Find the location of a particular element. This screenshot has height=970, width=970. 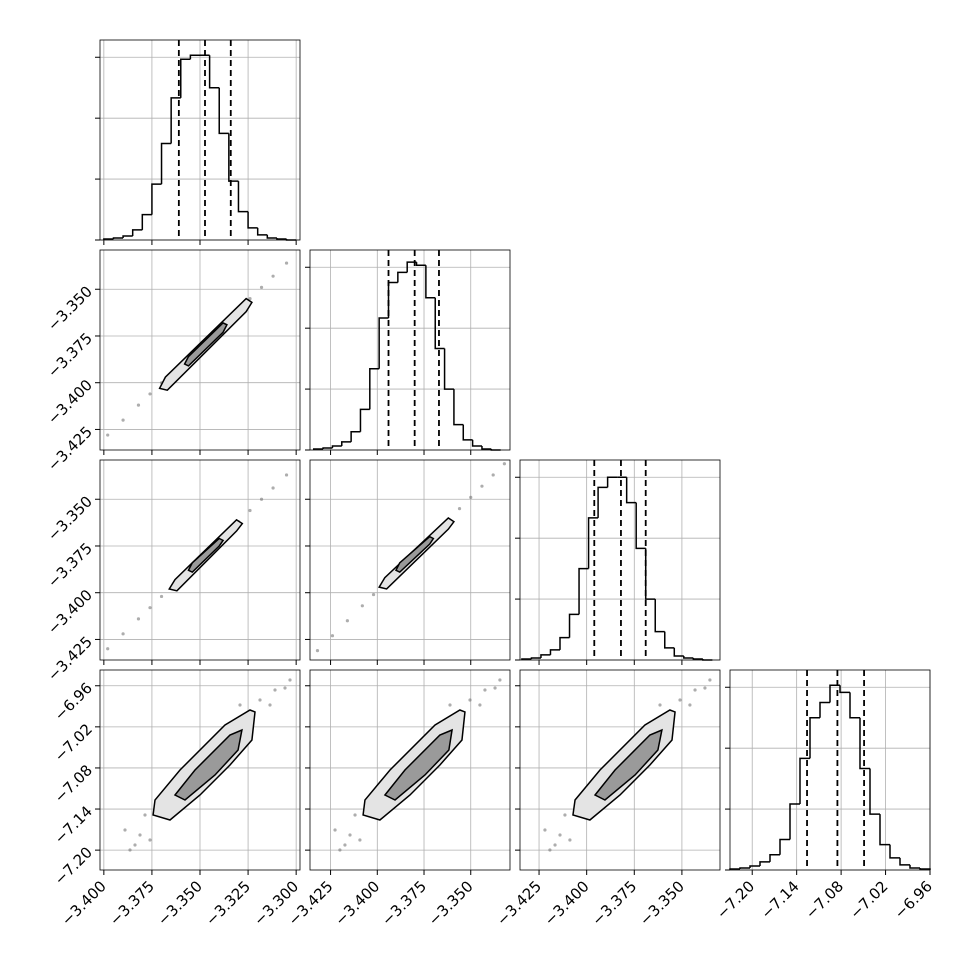

y-tick-label: −7.20 is located at coordinates (73, 865).